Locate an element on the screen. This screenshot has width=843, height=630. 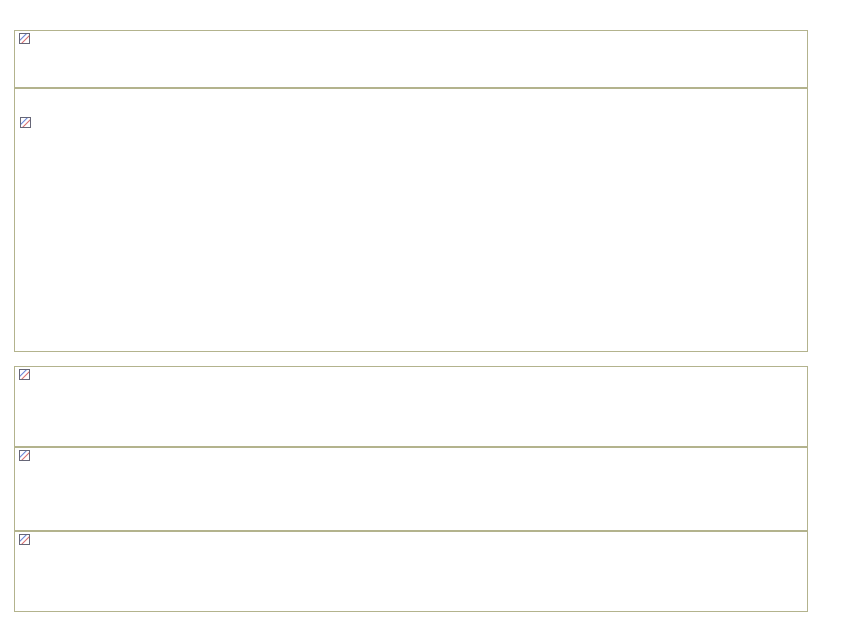
date-axis-top is located at coordinates (411, 359).